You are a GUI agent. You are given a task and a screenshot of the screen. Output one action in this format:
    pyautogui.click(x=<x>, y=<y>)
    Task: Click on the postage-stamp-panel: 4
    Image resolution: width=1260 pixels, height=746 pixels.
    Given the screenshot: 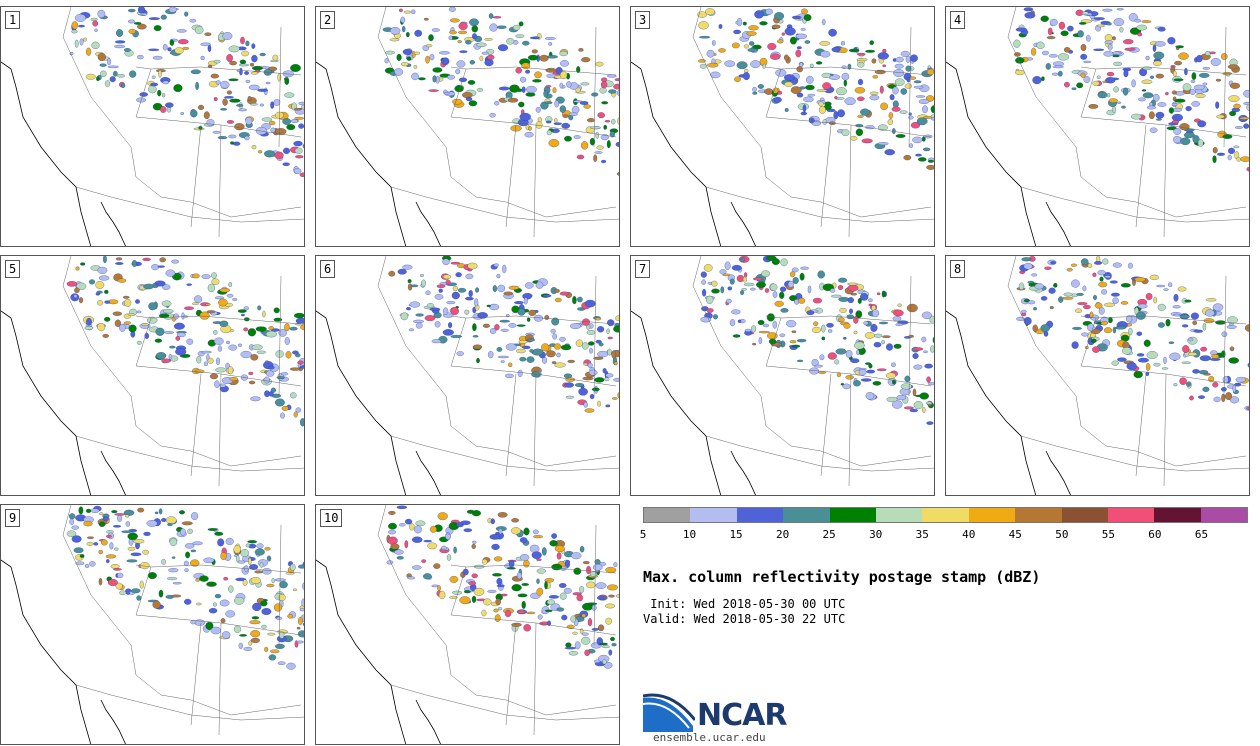 What is the action you would take?
    pyautogui.click(x=1097, y=126)
    